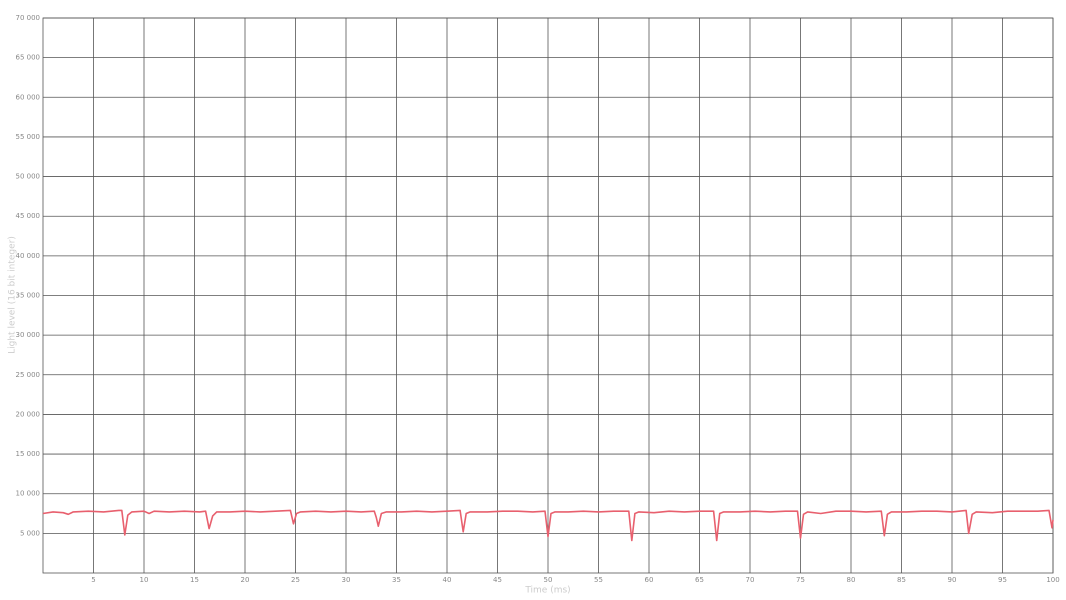 The image size is (1066, 600). I want to click on x-tick-label: 35, so click(396, 580).